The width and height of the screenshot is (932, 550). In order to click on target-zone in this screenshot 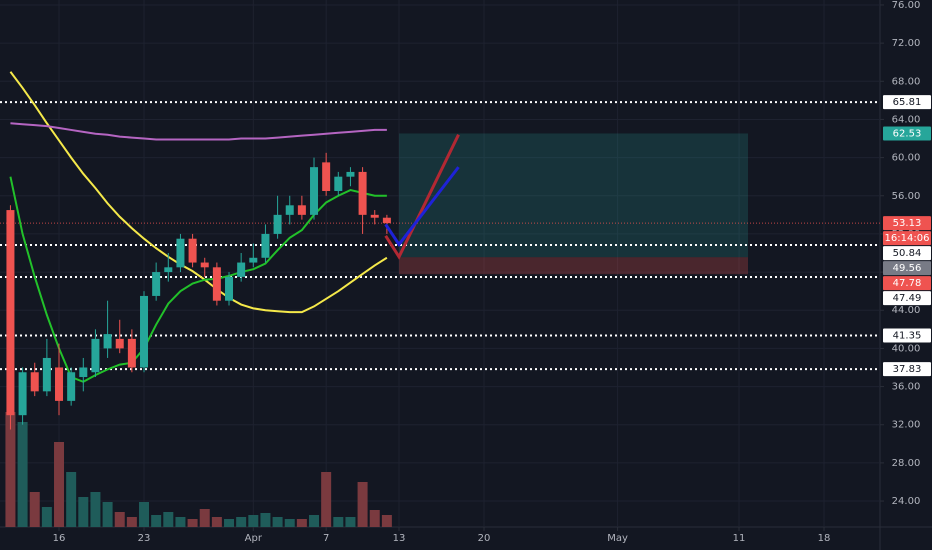, I will do `click(574, 195)`.